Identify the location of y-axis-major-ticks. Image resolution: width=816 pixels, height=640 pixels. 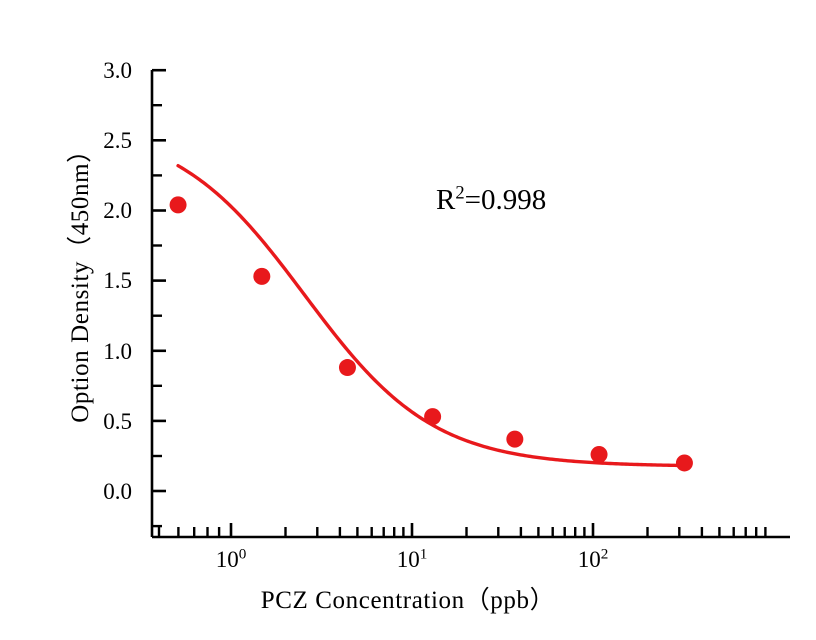
(159, 280).